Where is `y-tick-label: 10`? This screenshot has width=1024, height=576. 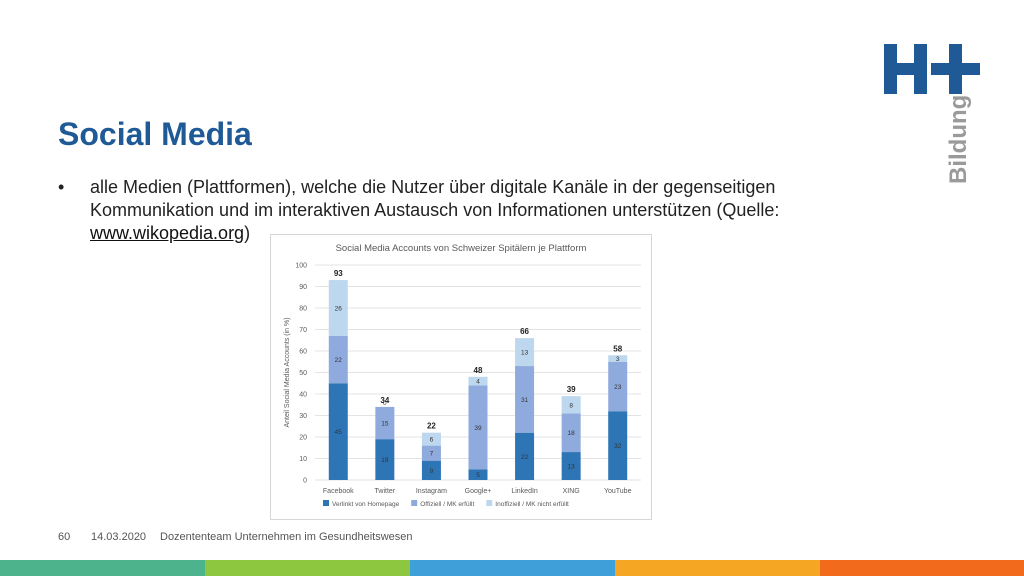
y-tick-label: 10 is located at coordinates (303, 459).